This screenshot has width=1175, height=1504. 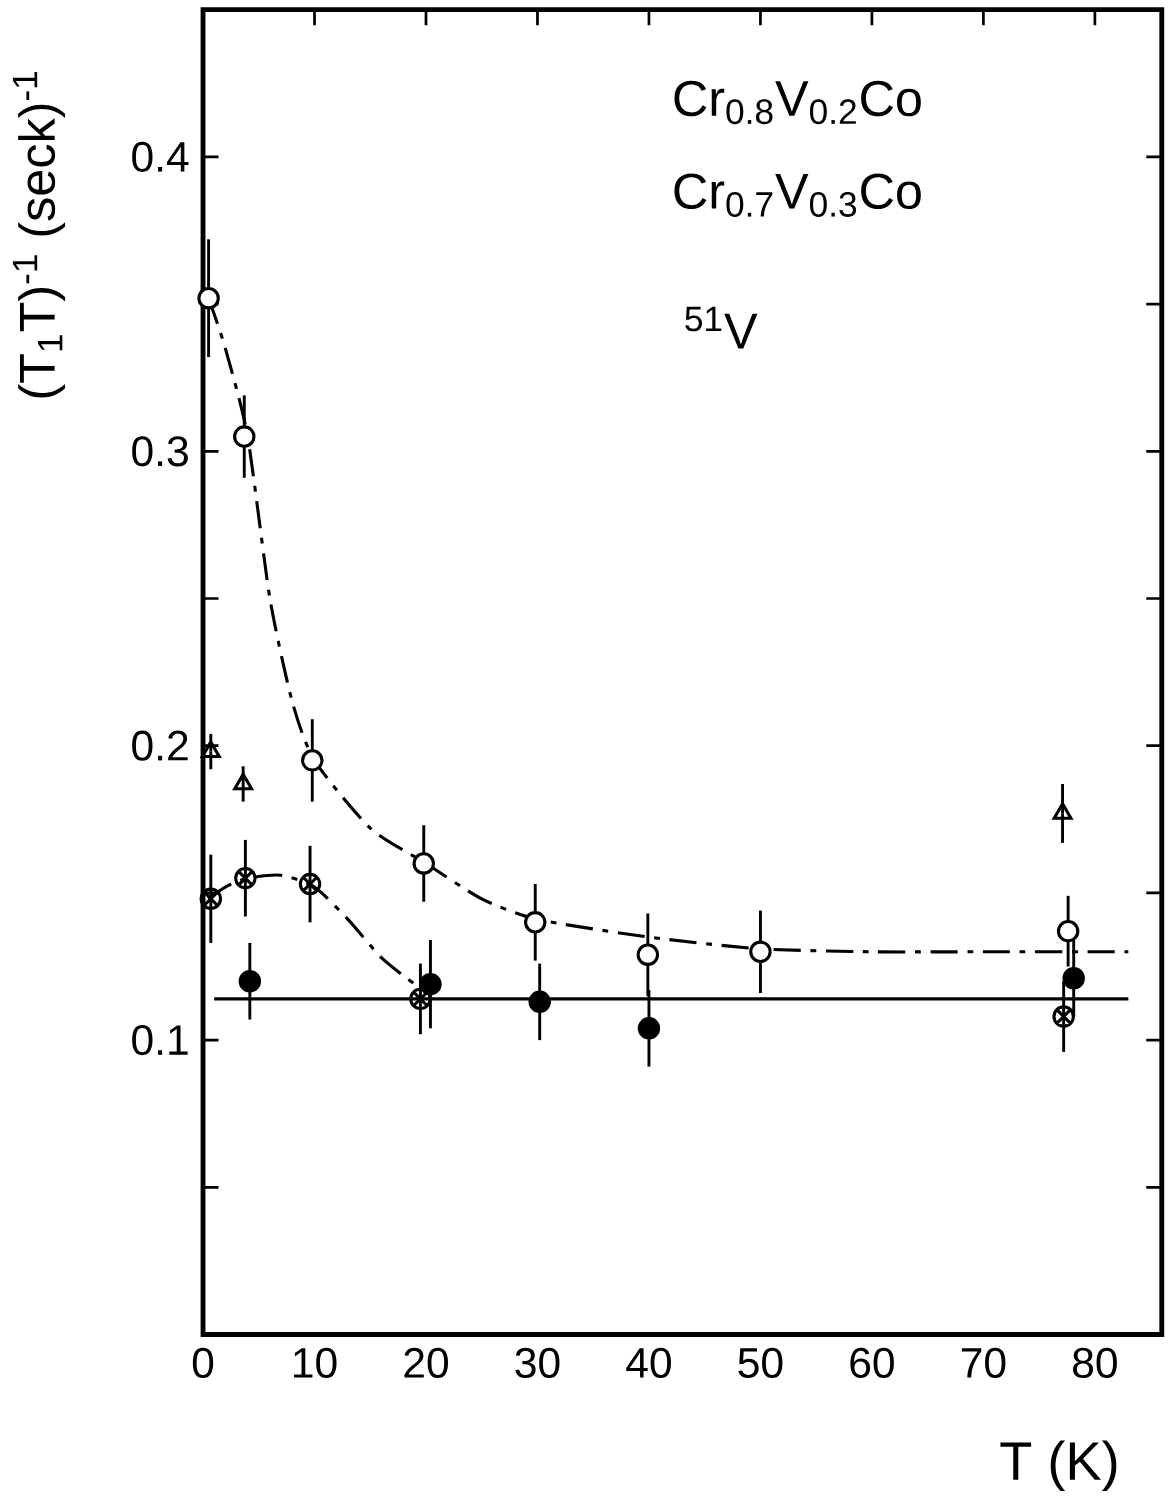 I want to click on annotation: $^{51}$V, so click(x=721, y=327).